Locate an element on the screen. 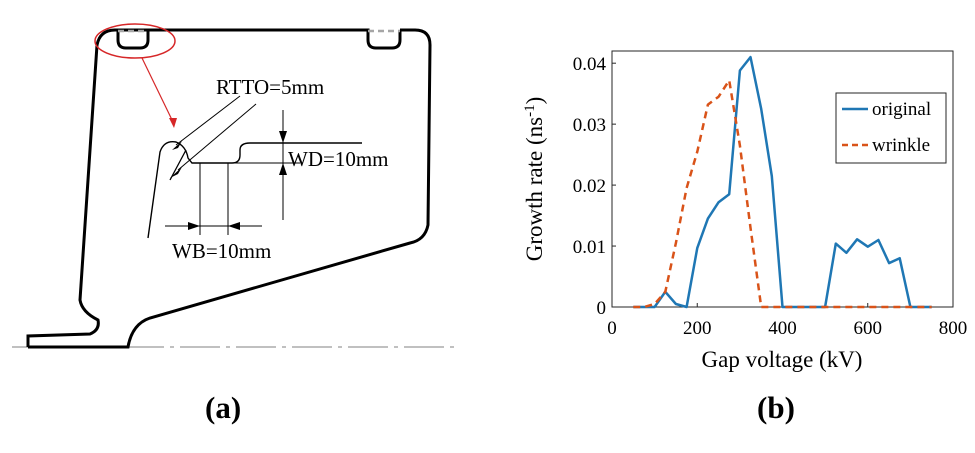 This screenshot has height=453, width=975. y-tick-label: 0 is located at coordinates (602, 308).